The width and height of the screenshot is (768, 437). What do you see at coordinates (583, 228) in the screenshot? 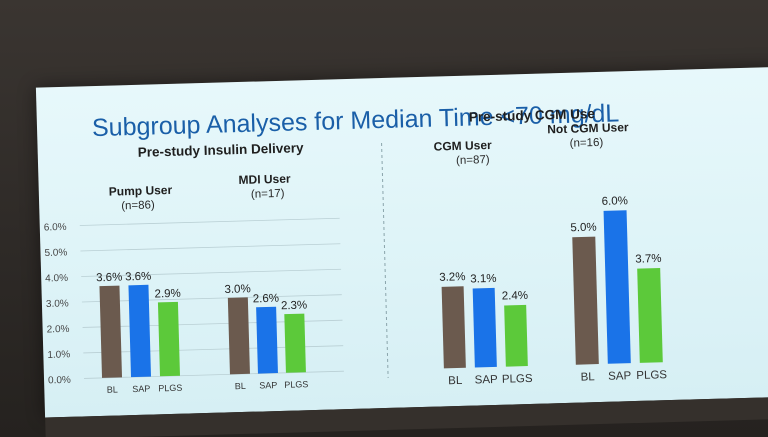
I see `data-label: 5.0%` at bounding box center [583, 228].